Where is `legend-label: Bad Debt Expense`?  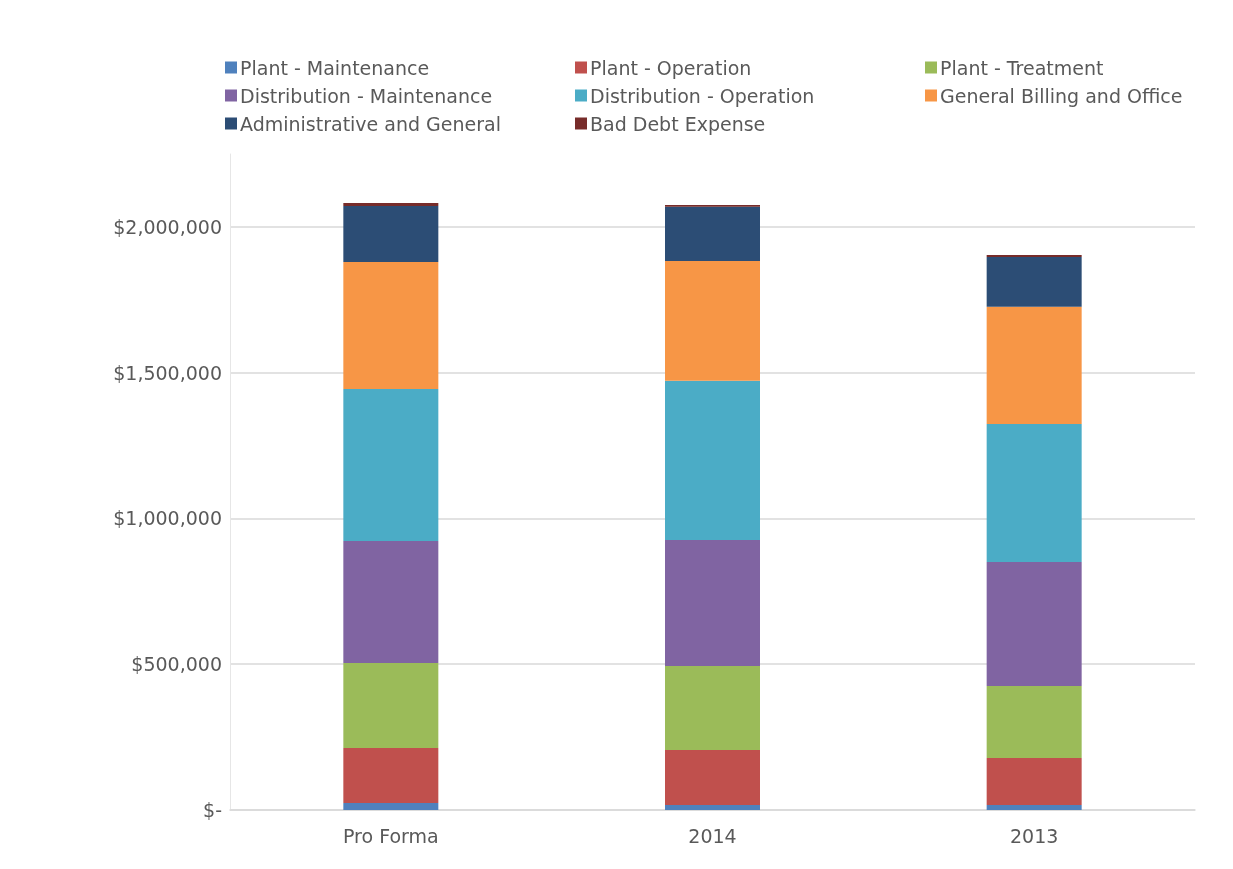
legend-label: Bad Debt Expense is located at coordinates (678, 123).